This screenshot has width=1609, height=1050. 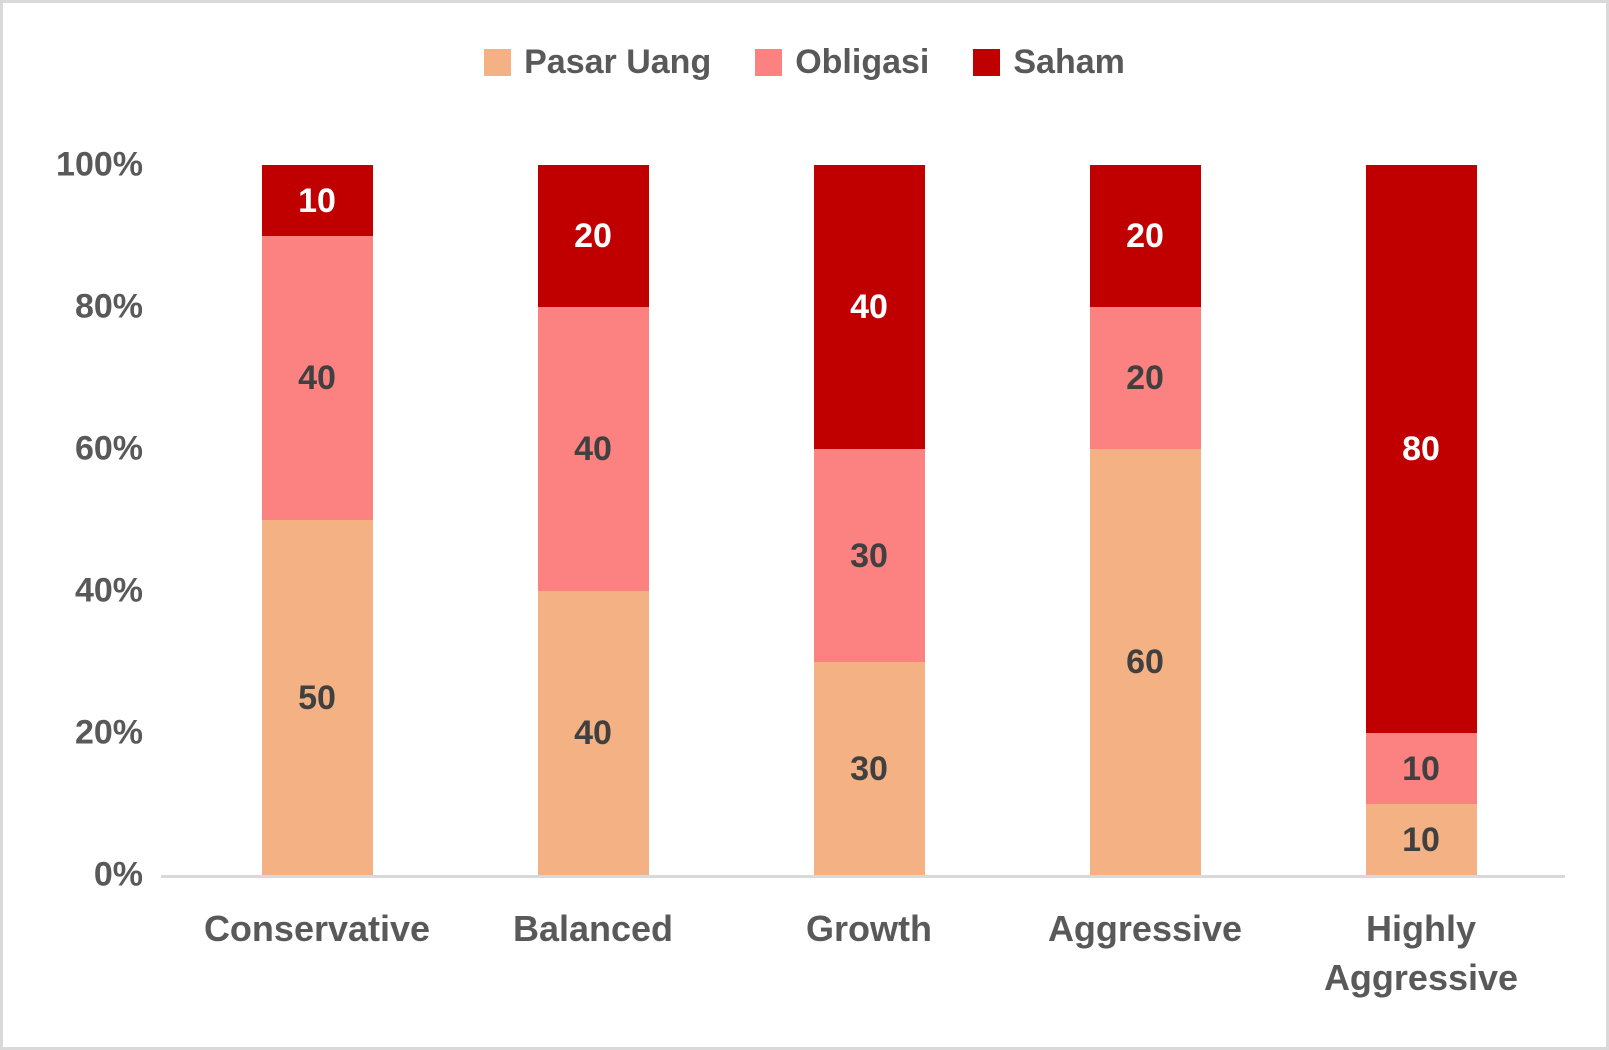 I want to click on bar-column-balanced: 40 40 20, so click(x=593, y=520).